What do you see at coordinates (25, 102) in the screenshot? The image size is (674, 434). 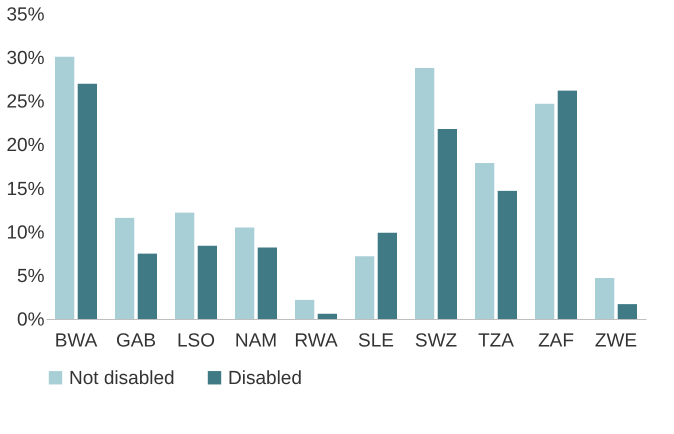 I see `y-tick-label: 25%` at bounding box center [25, 102].